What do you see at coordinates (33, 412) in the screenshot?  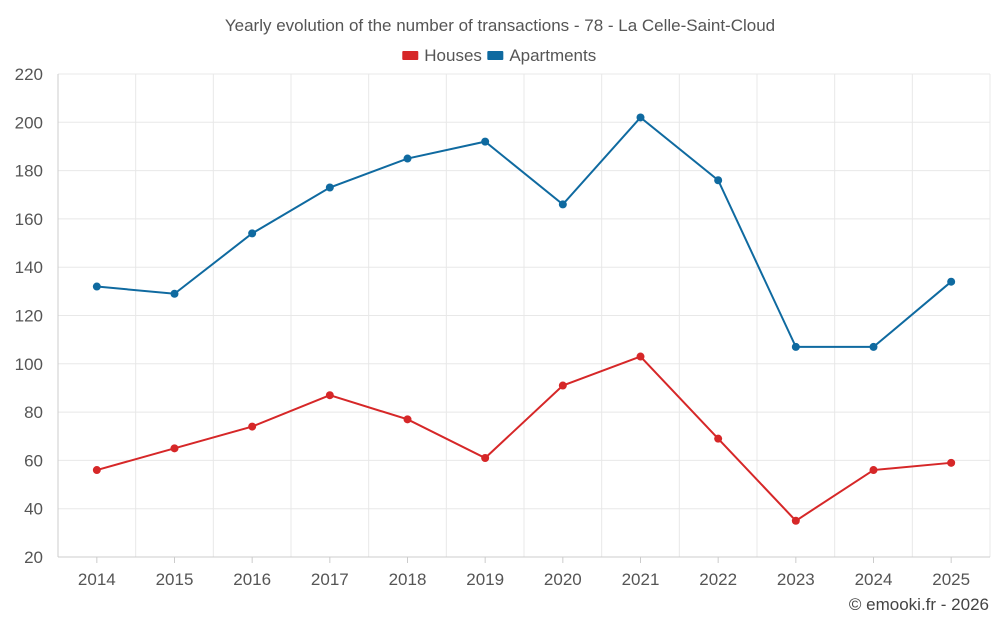 I see `y-tick-label: 80` at bounding box center [33, 412].